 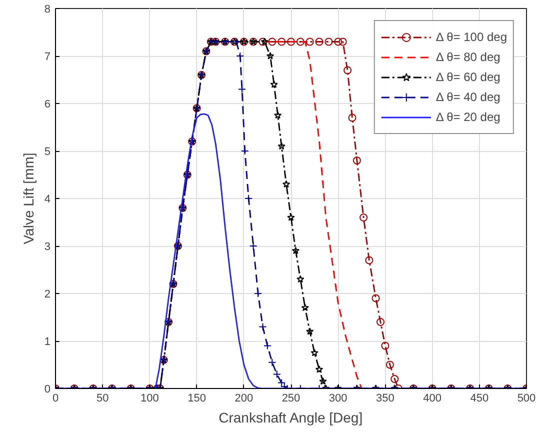 What do you see at coordinates (28, 198) in the screenshot?
I see `y-axis-title: Valve Lift [mm]` at bounding box center [28, 198].